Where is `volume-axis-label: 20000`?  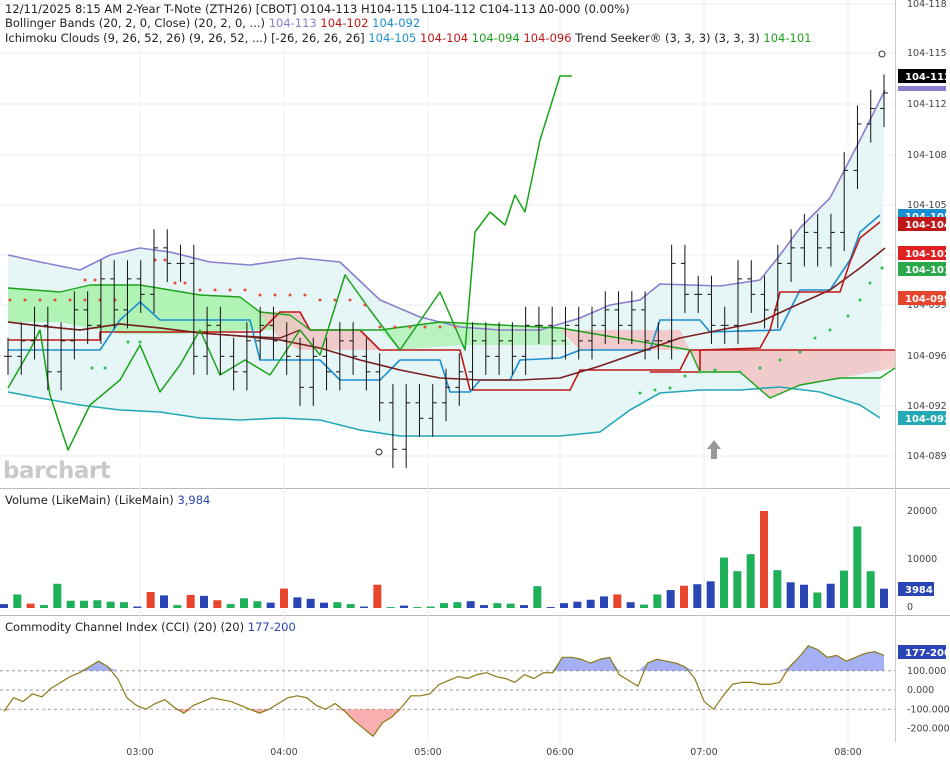
volume-axis-label: 20000 is located at coordinates (922, 511).